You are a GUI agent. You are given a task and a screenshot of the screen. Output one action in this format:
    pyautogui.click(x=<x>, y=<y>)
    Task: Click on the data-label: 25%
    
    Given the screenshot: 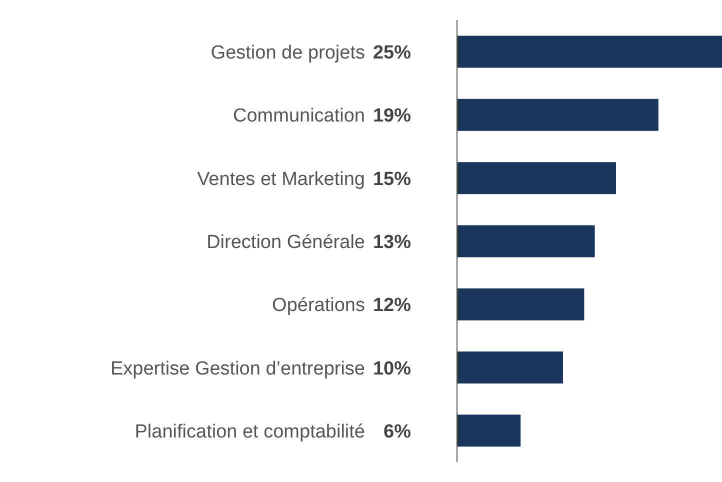 What is the action you would take?
    pyautogui.click(x=392, y=53)
    